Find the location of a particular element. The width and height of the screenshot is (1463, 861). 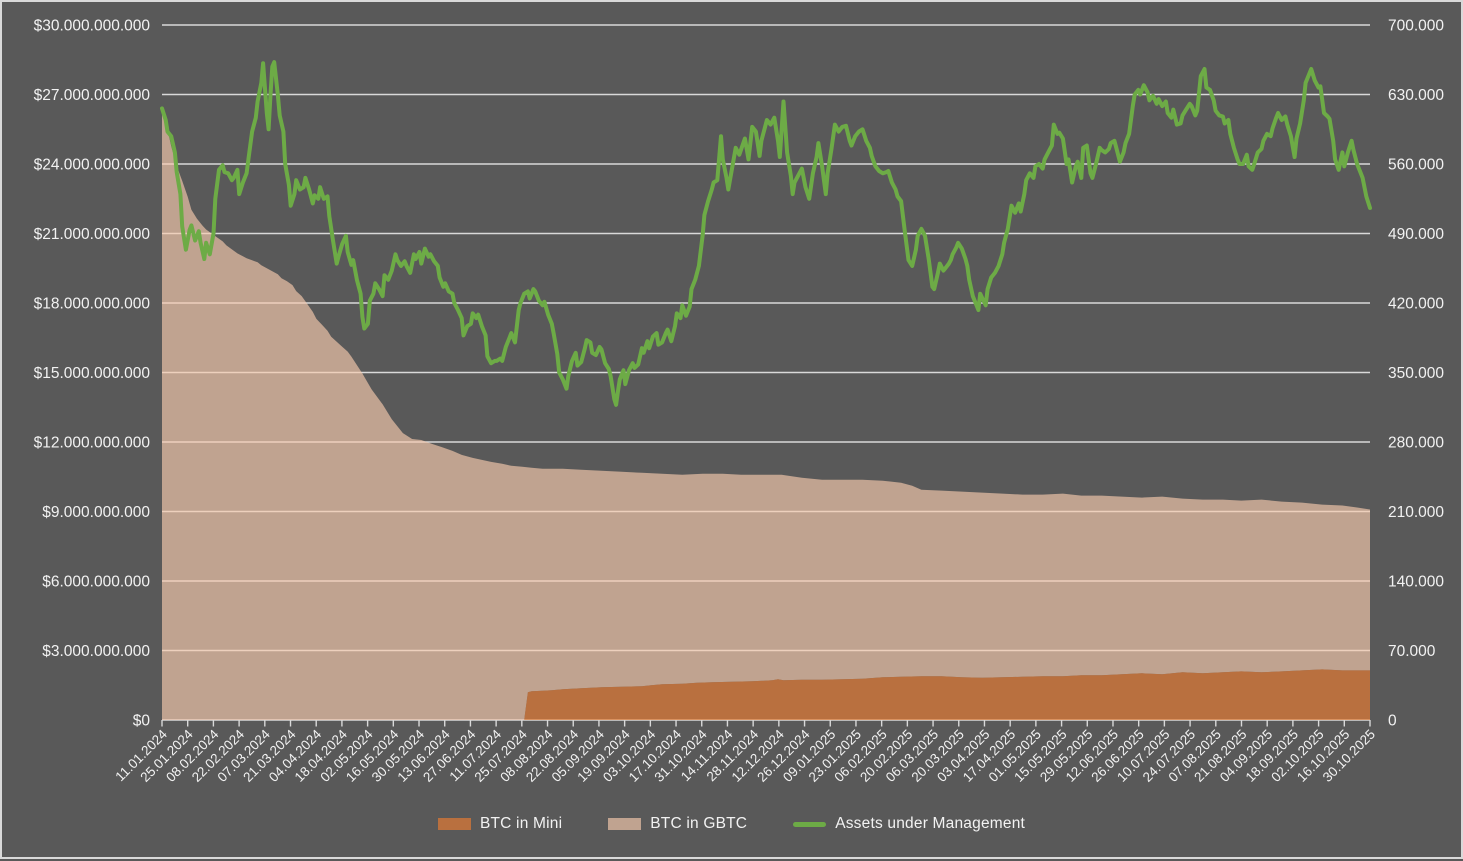

right-axis-tick-label: 210.000 is located at coordinates (1416, 512).